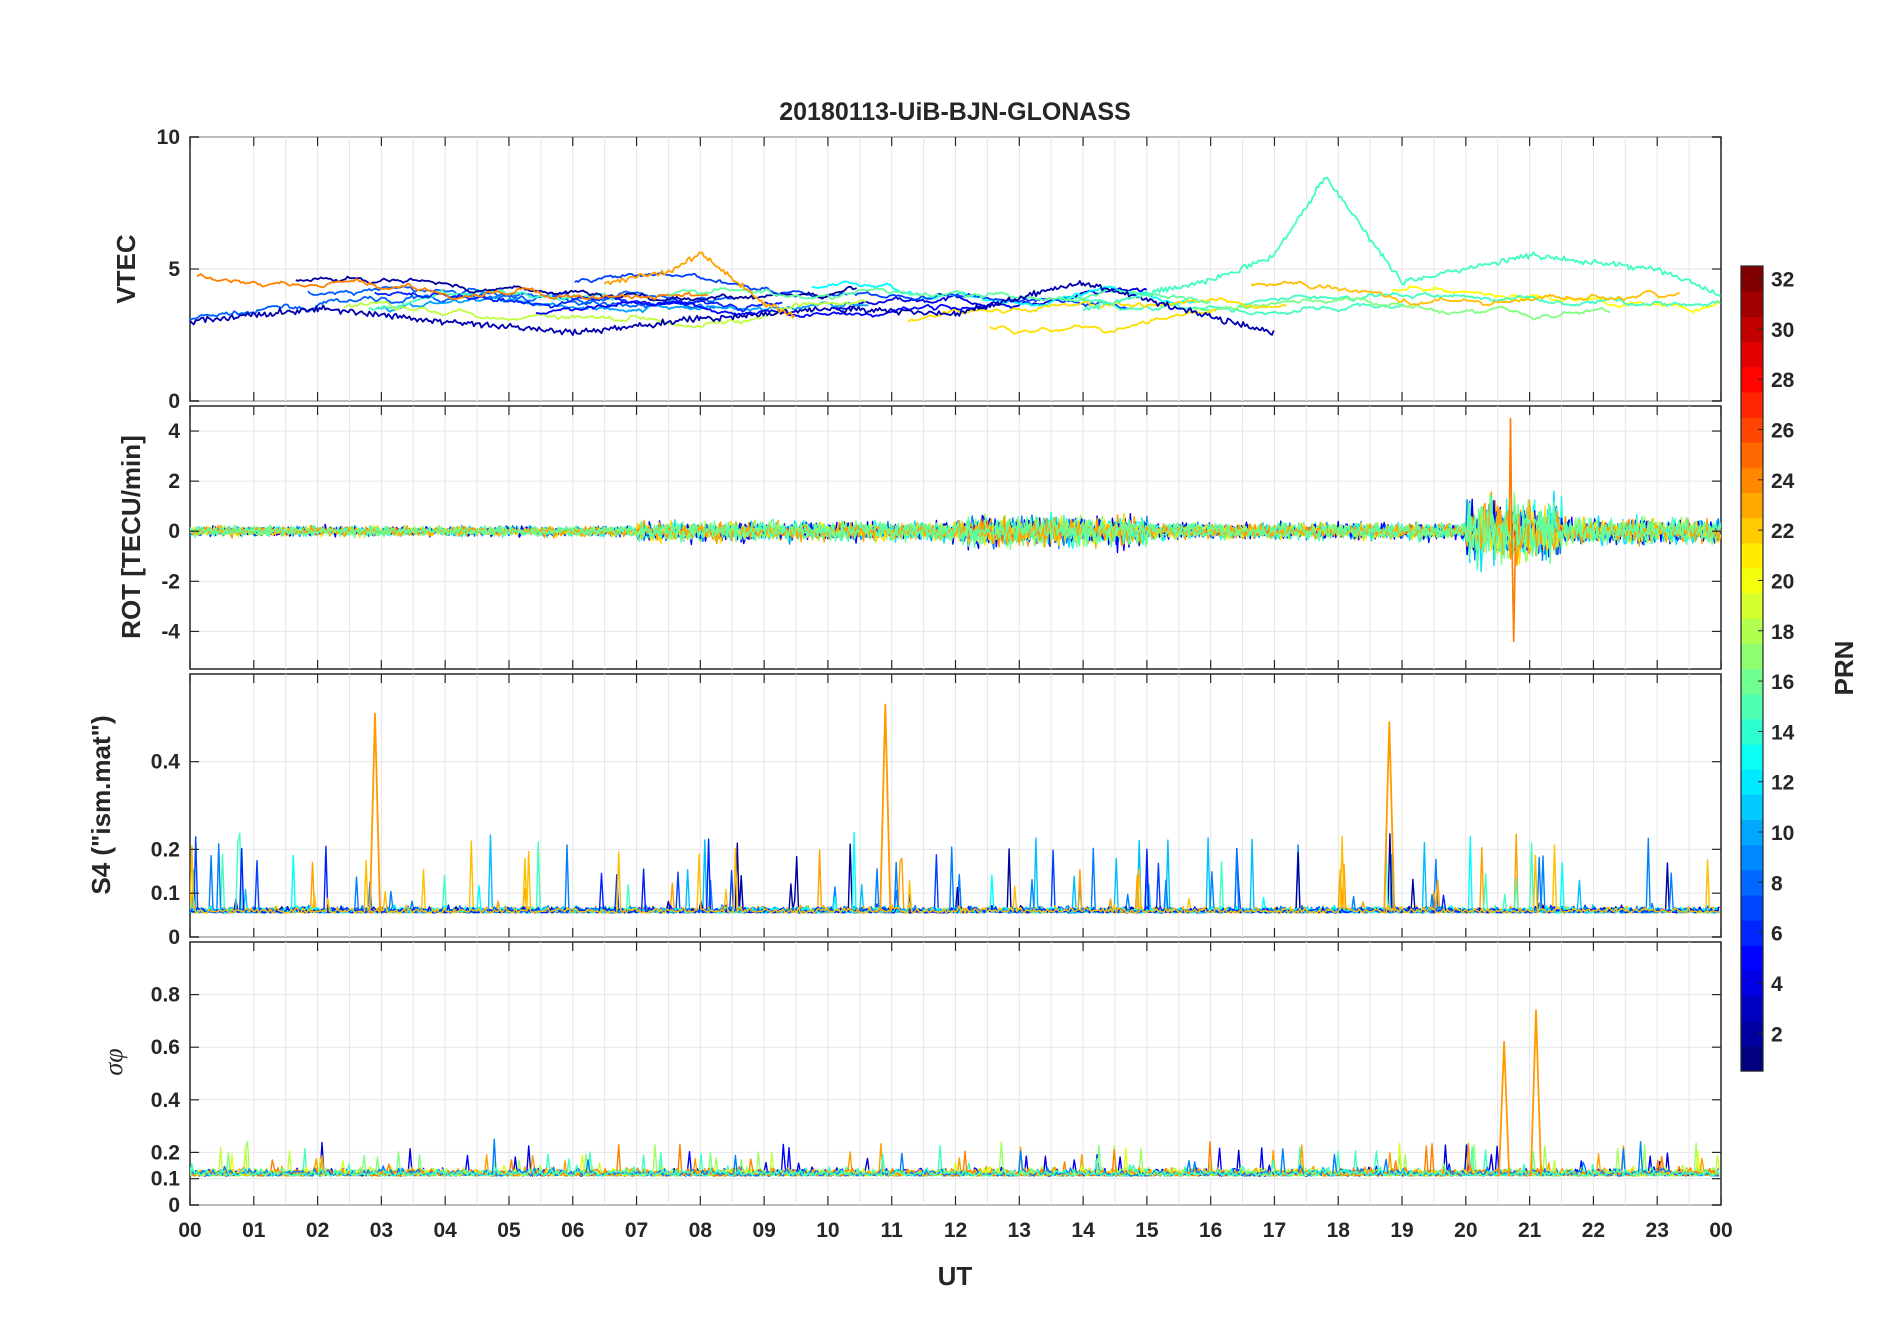  I want to click on y-tick-label: 0.2, so click(165, 849).